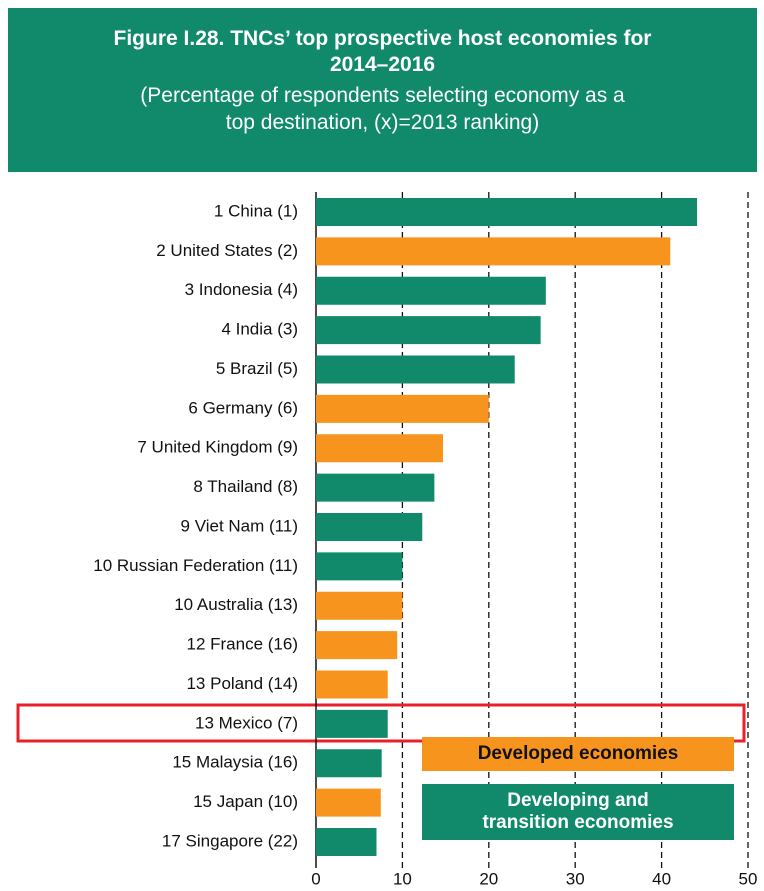 Image resolution: width=764 pixels, height=891 pixels. I want to click on y-tick-label: 8 Thailand (8), so click(245, 486).